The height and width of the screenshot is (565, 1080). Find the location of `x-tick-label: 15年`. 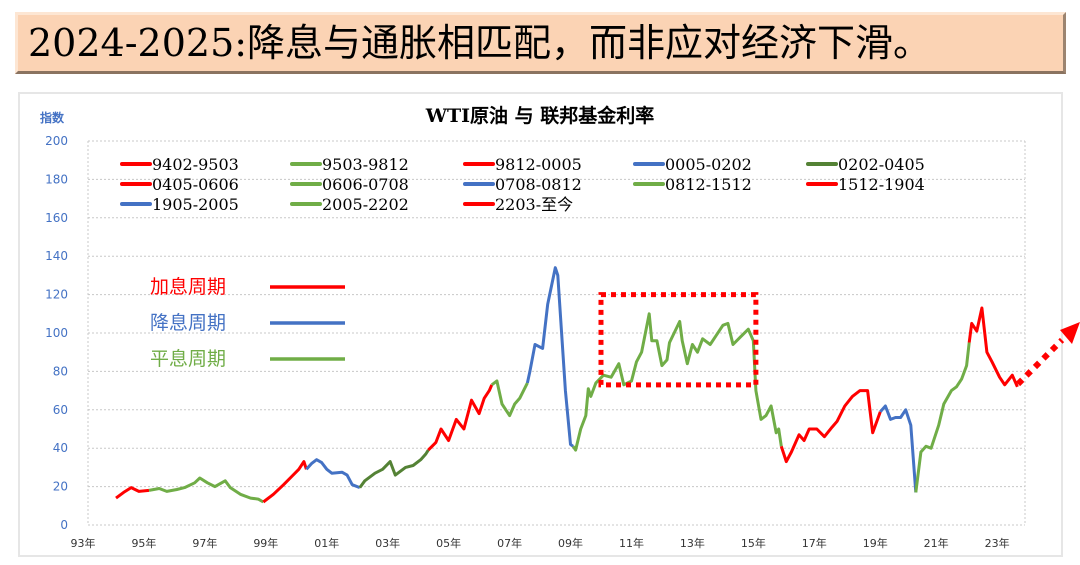

x-tick-label: 15年 is located at coordinates (753, 543).